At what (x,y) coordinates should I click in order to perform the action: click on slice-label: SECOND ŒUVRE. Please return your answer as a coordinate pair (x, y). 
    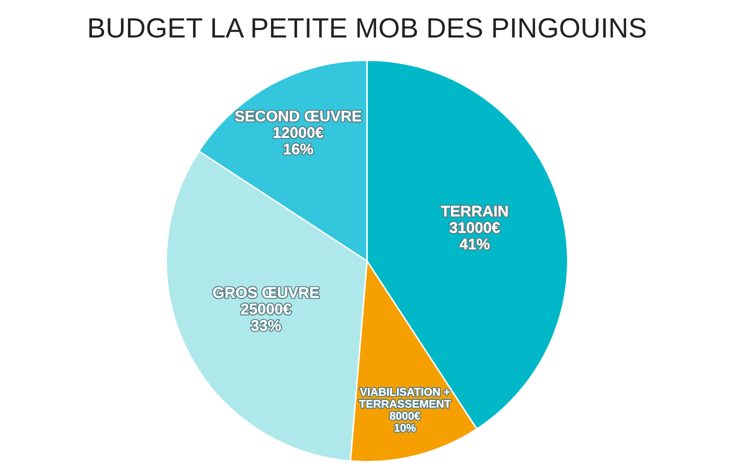
    Looking at the image, I should click on (298, 116).